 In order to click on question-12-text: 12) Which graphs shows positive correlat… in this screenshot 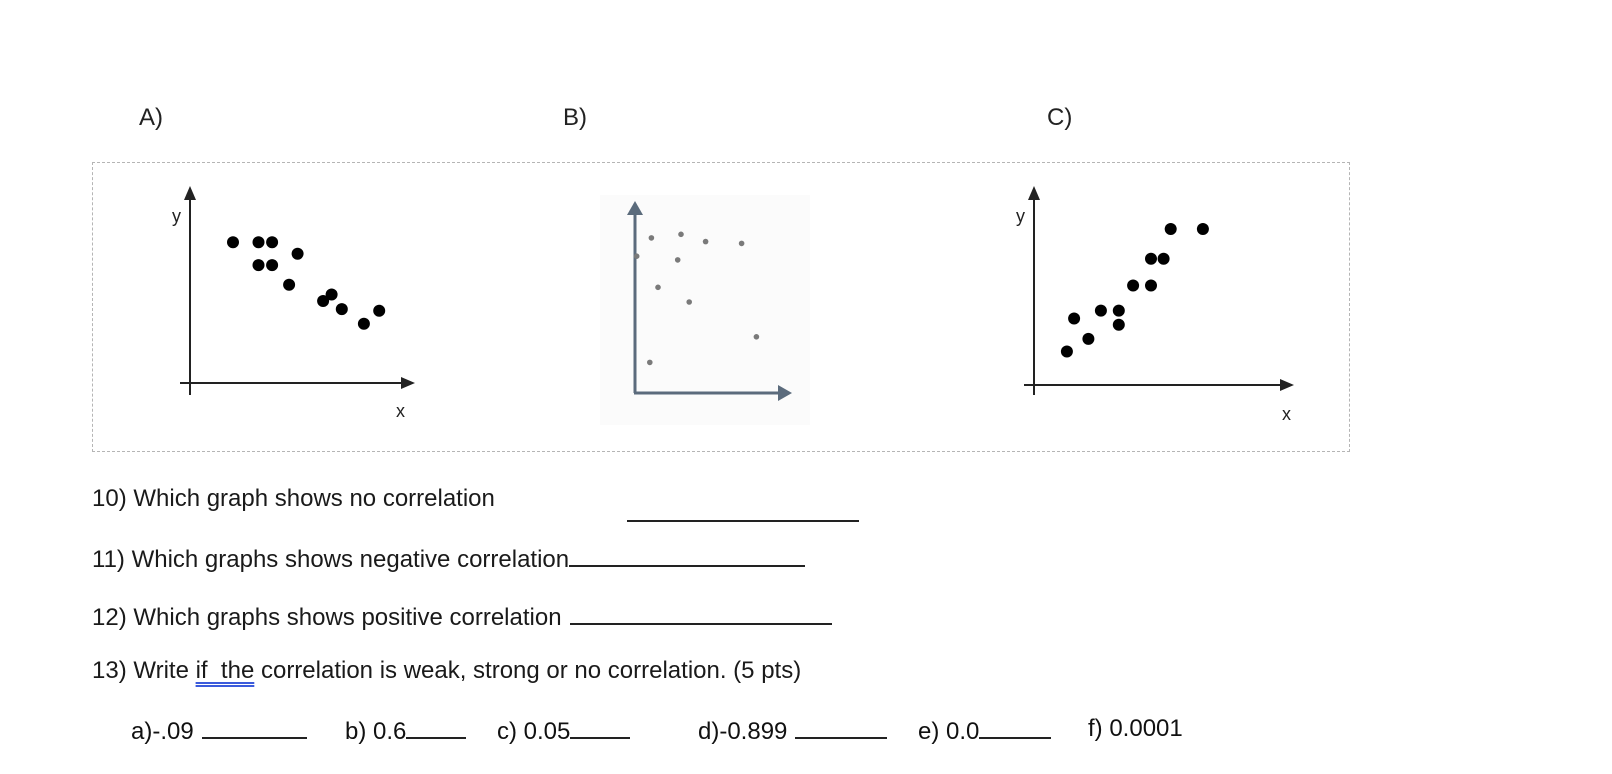, I will do `click(327, 617)`.